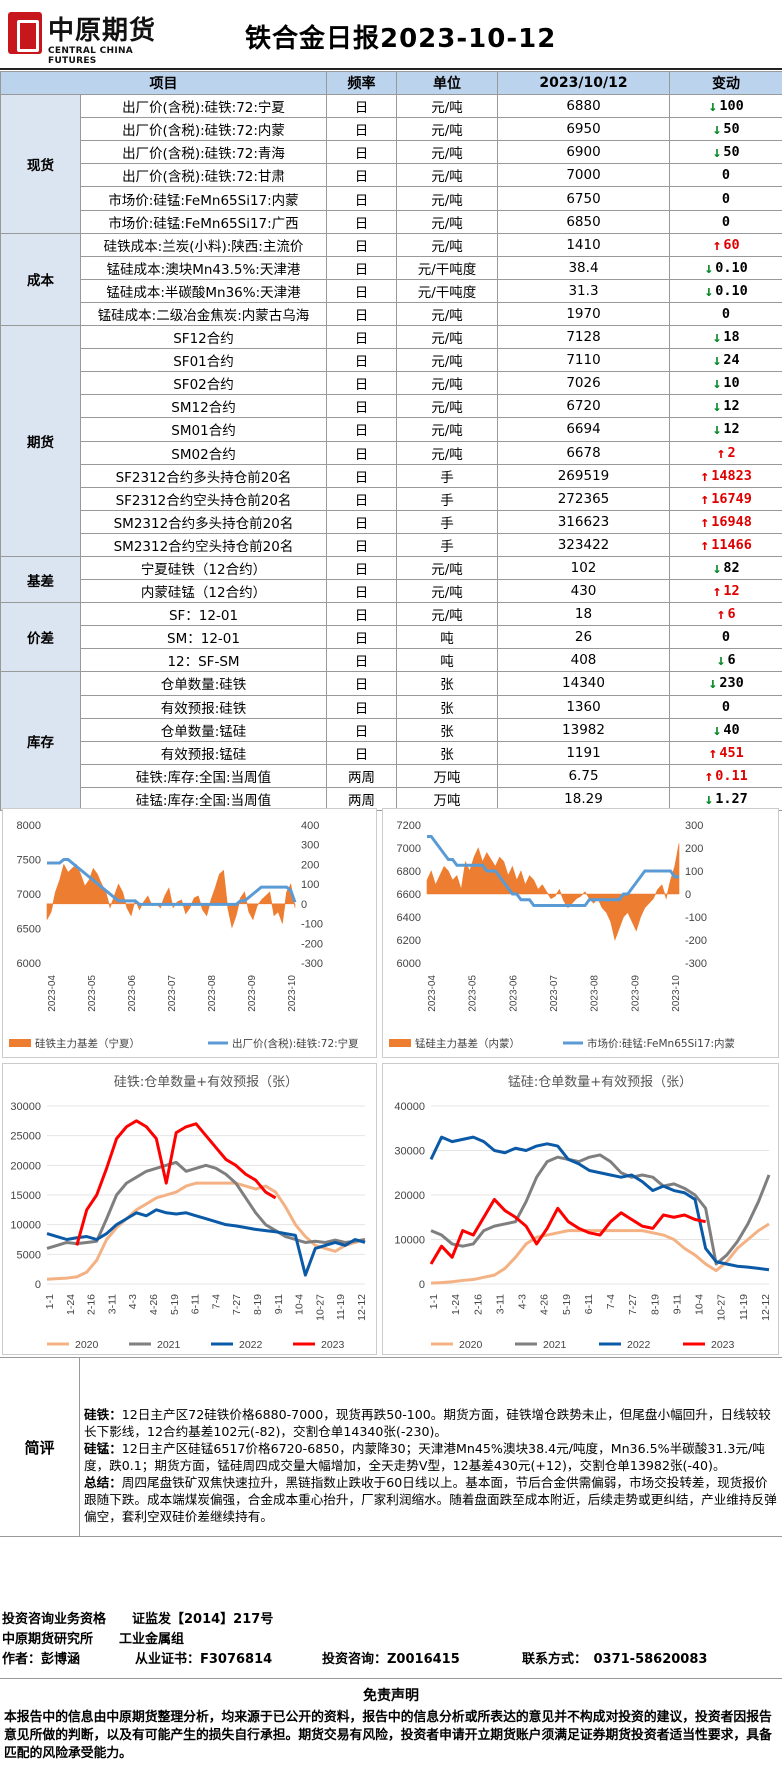  What do you see at coordinates (583, 152) in the screenshot?
I see `value-cell: 6900` at bounding box center [583, 152].